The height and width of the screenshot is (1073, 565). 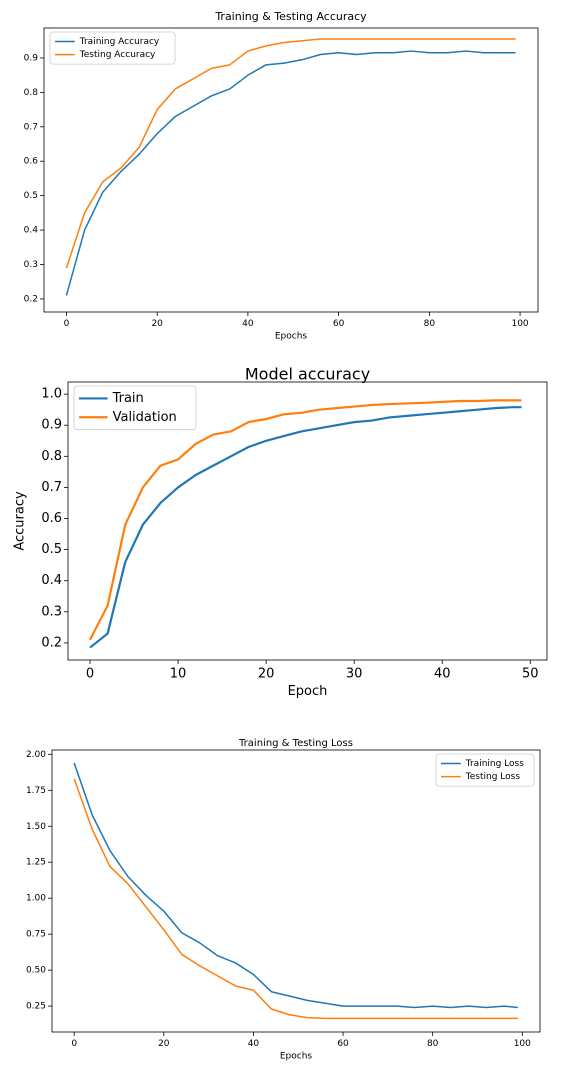 I want to click on legend-label: Train, so click(x=128, y=398).